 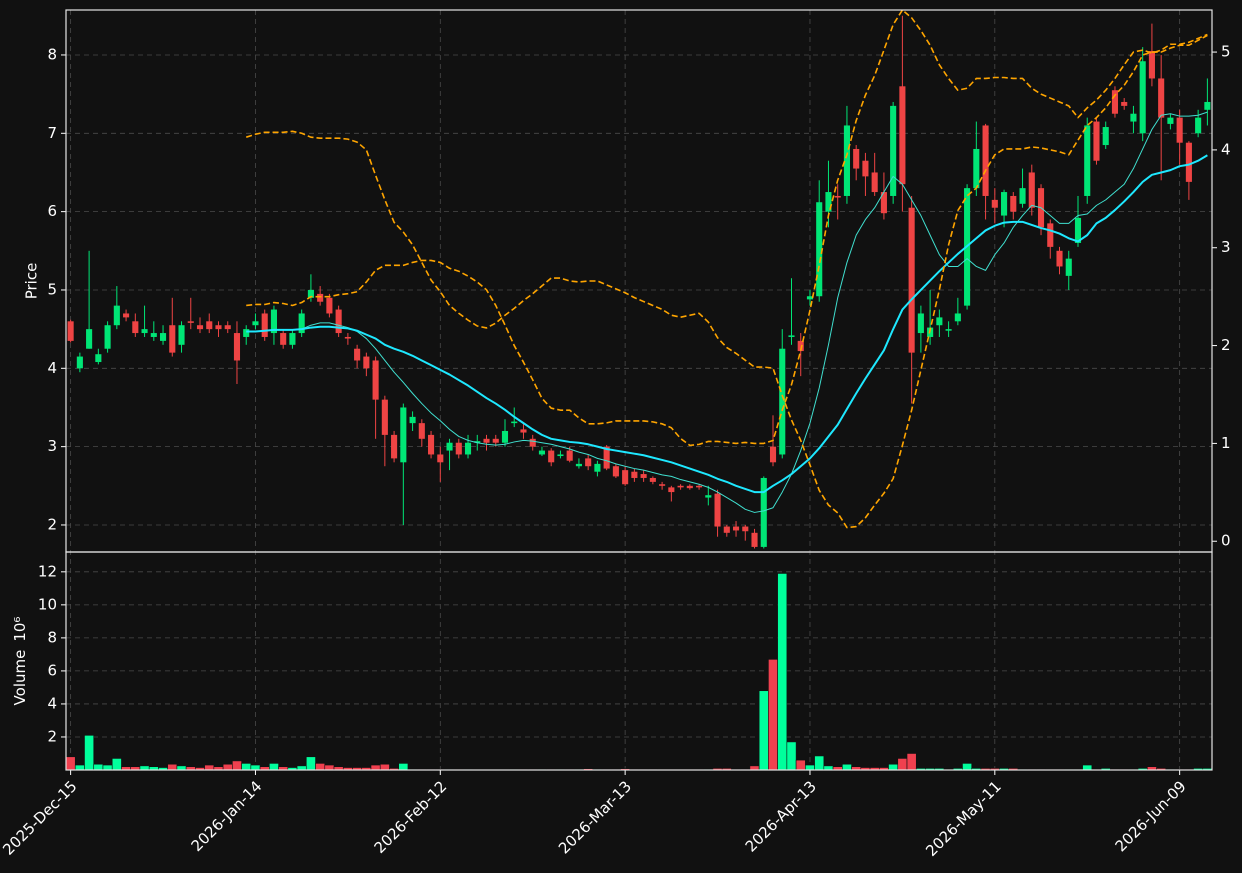 What do you see at coordinates (52, 637) in the screenshot?
I see `y-tick-label: 8` at bounding box center [52, 637].